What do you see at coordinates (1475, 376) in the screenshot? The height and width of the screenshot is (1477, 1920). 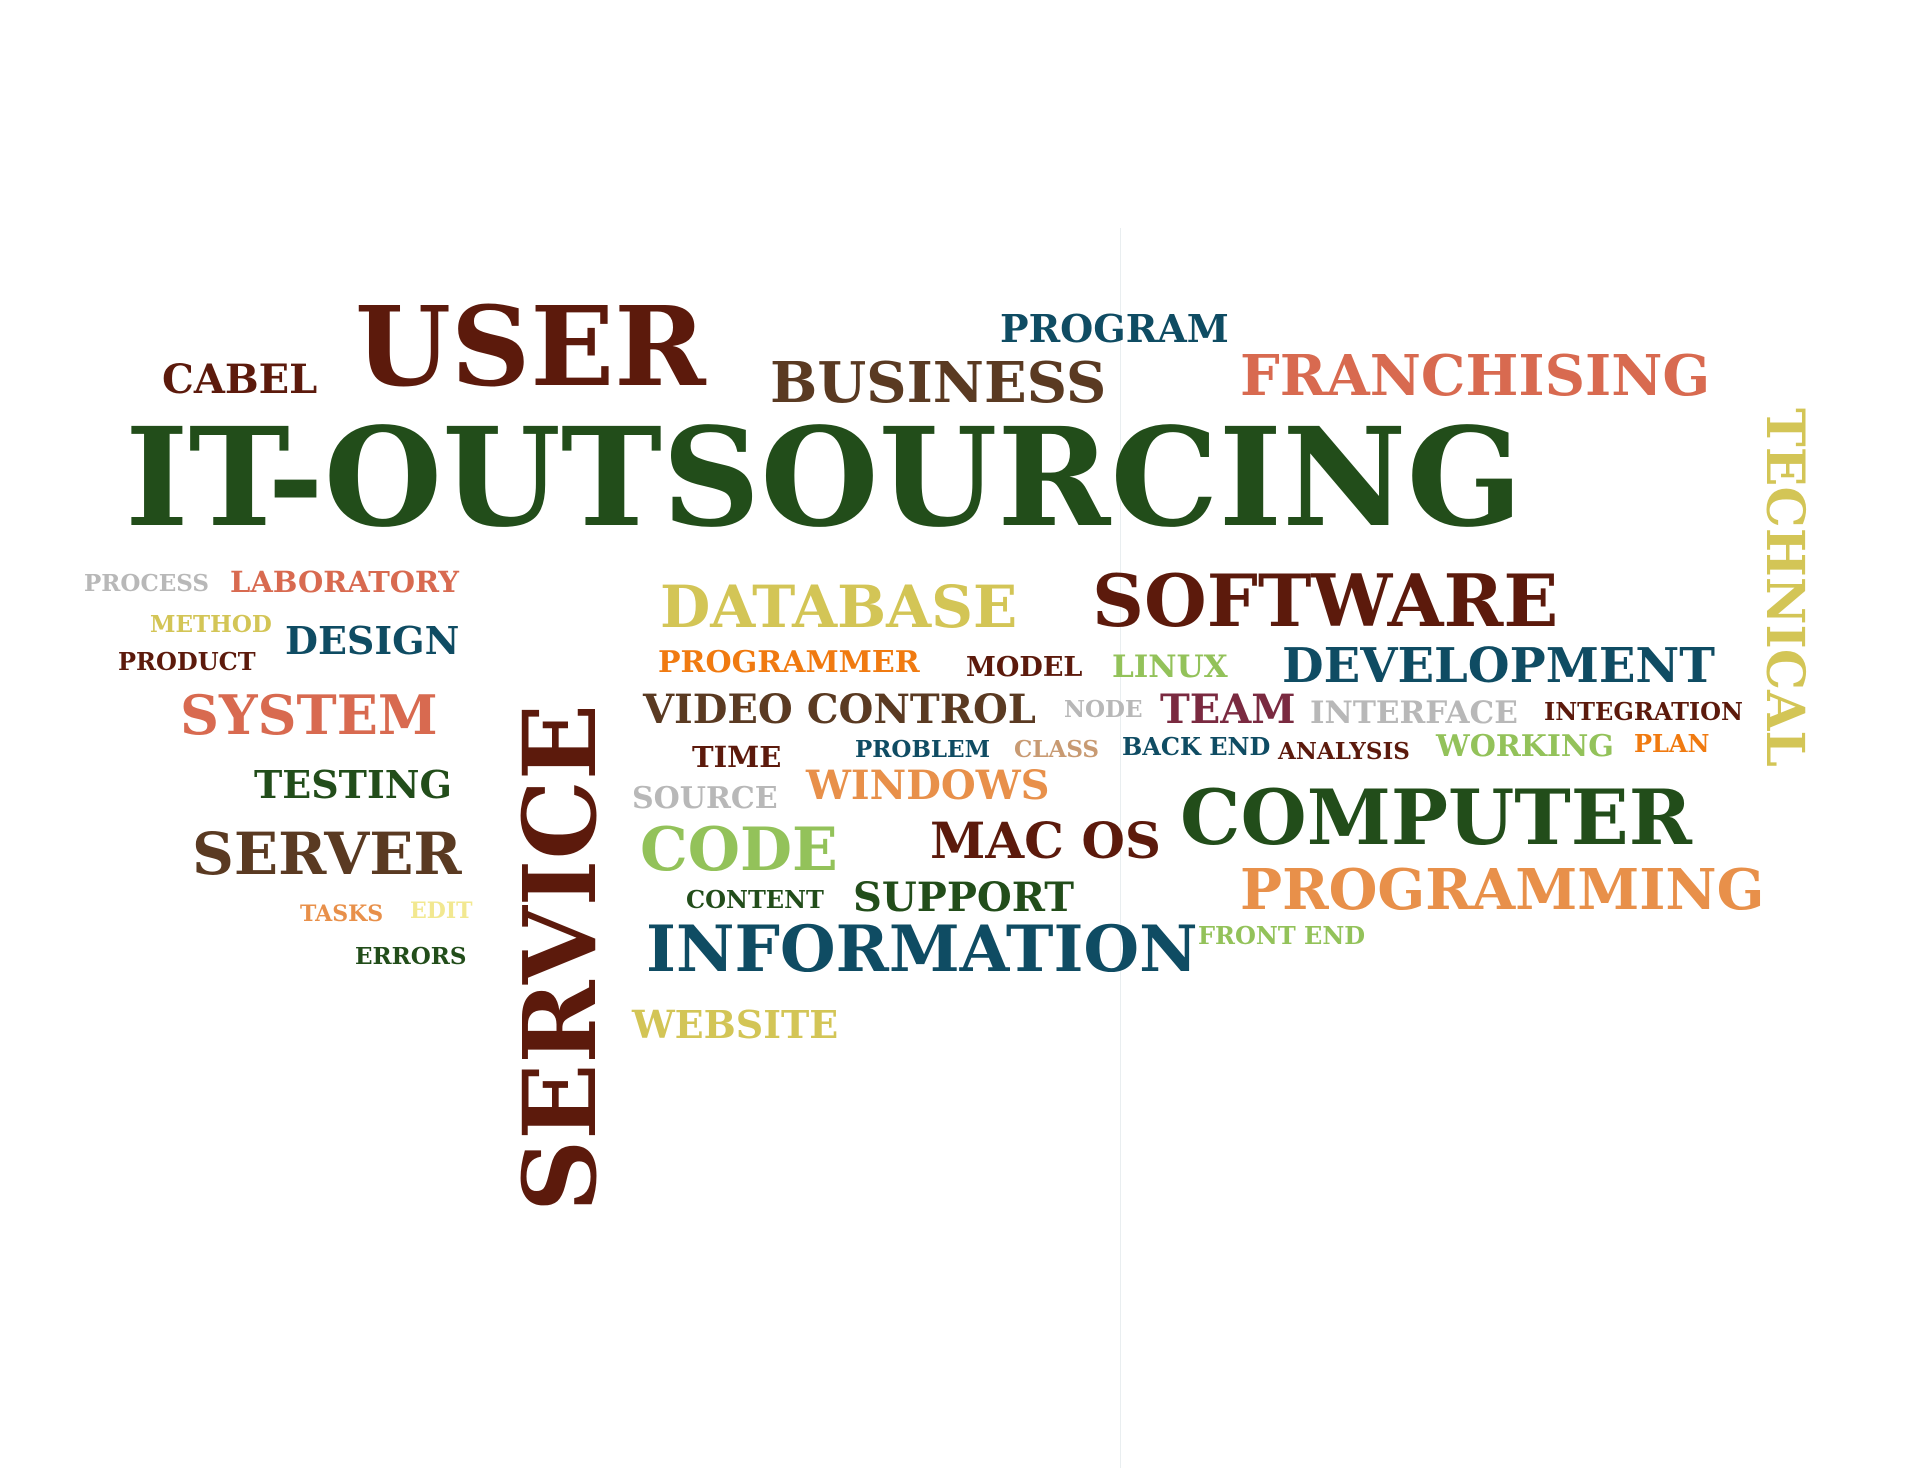 I see `word-franchising: FRANCHISING` at bounding box center [1475, 376].